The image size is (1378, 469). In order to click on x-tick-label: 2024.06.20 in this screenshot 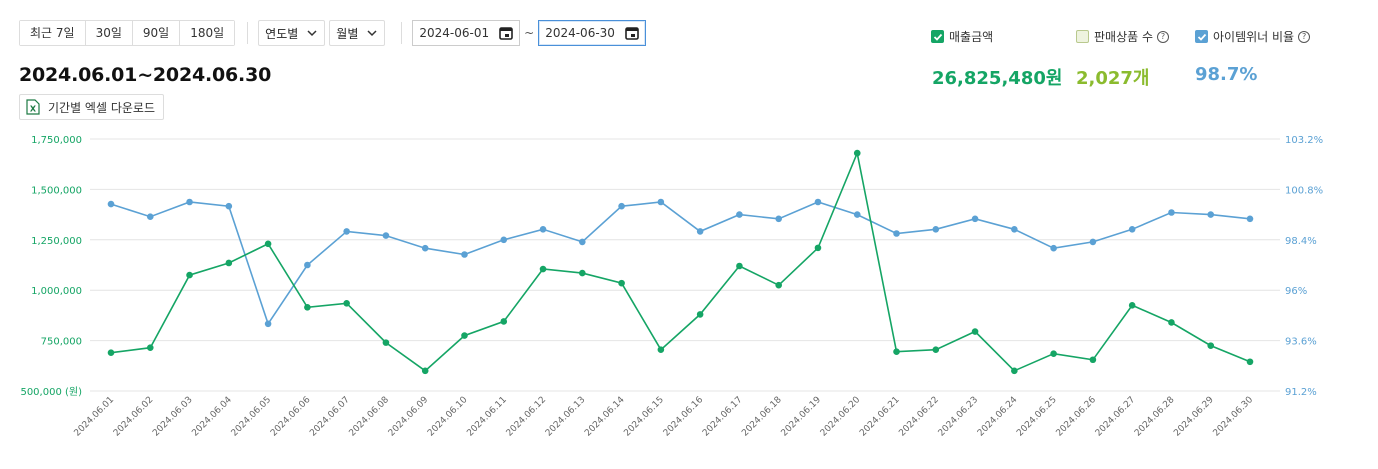, I will do `click(841, 417)`.